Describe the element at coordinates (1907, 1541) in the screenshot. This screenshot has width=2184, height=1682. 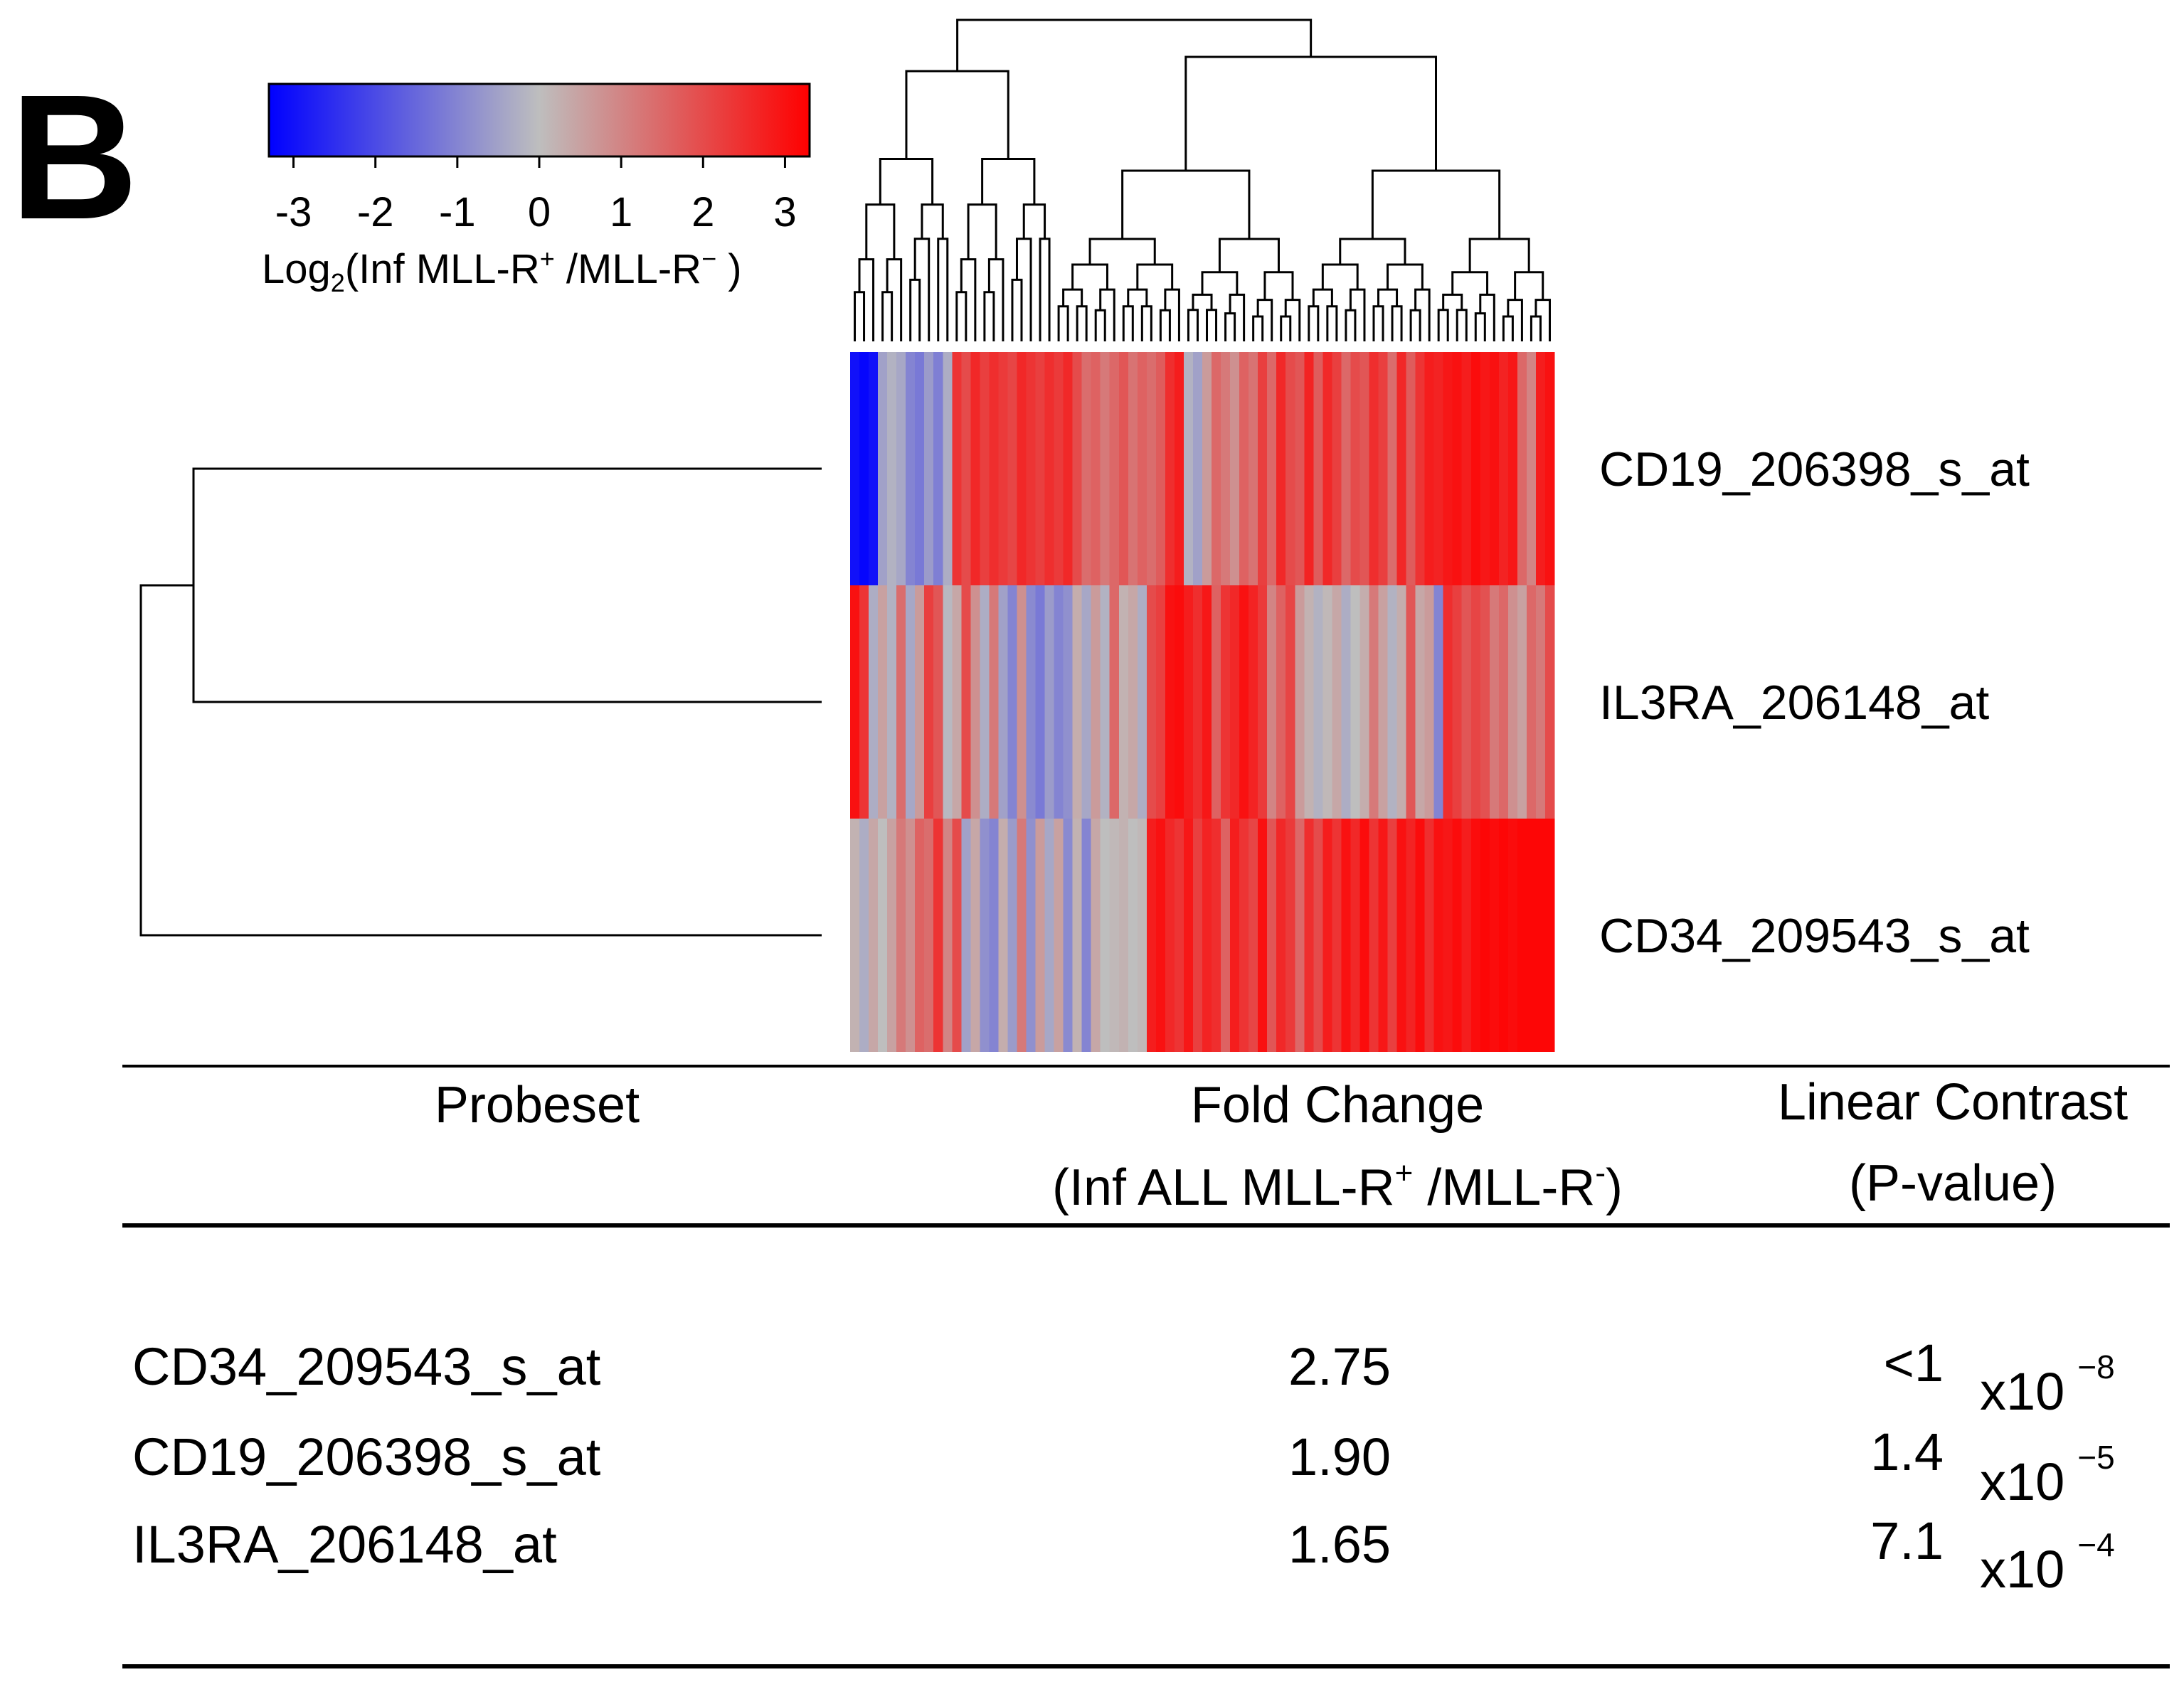
I see `table-row-3-p-mantissa: 7.1` at that location.